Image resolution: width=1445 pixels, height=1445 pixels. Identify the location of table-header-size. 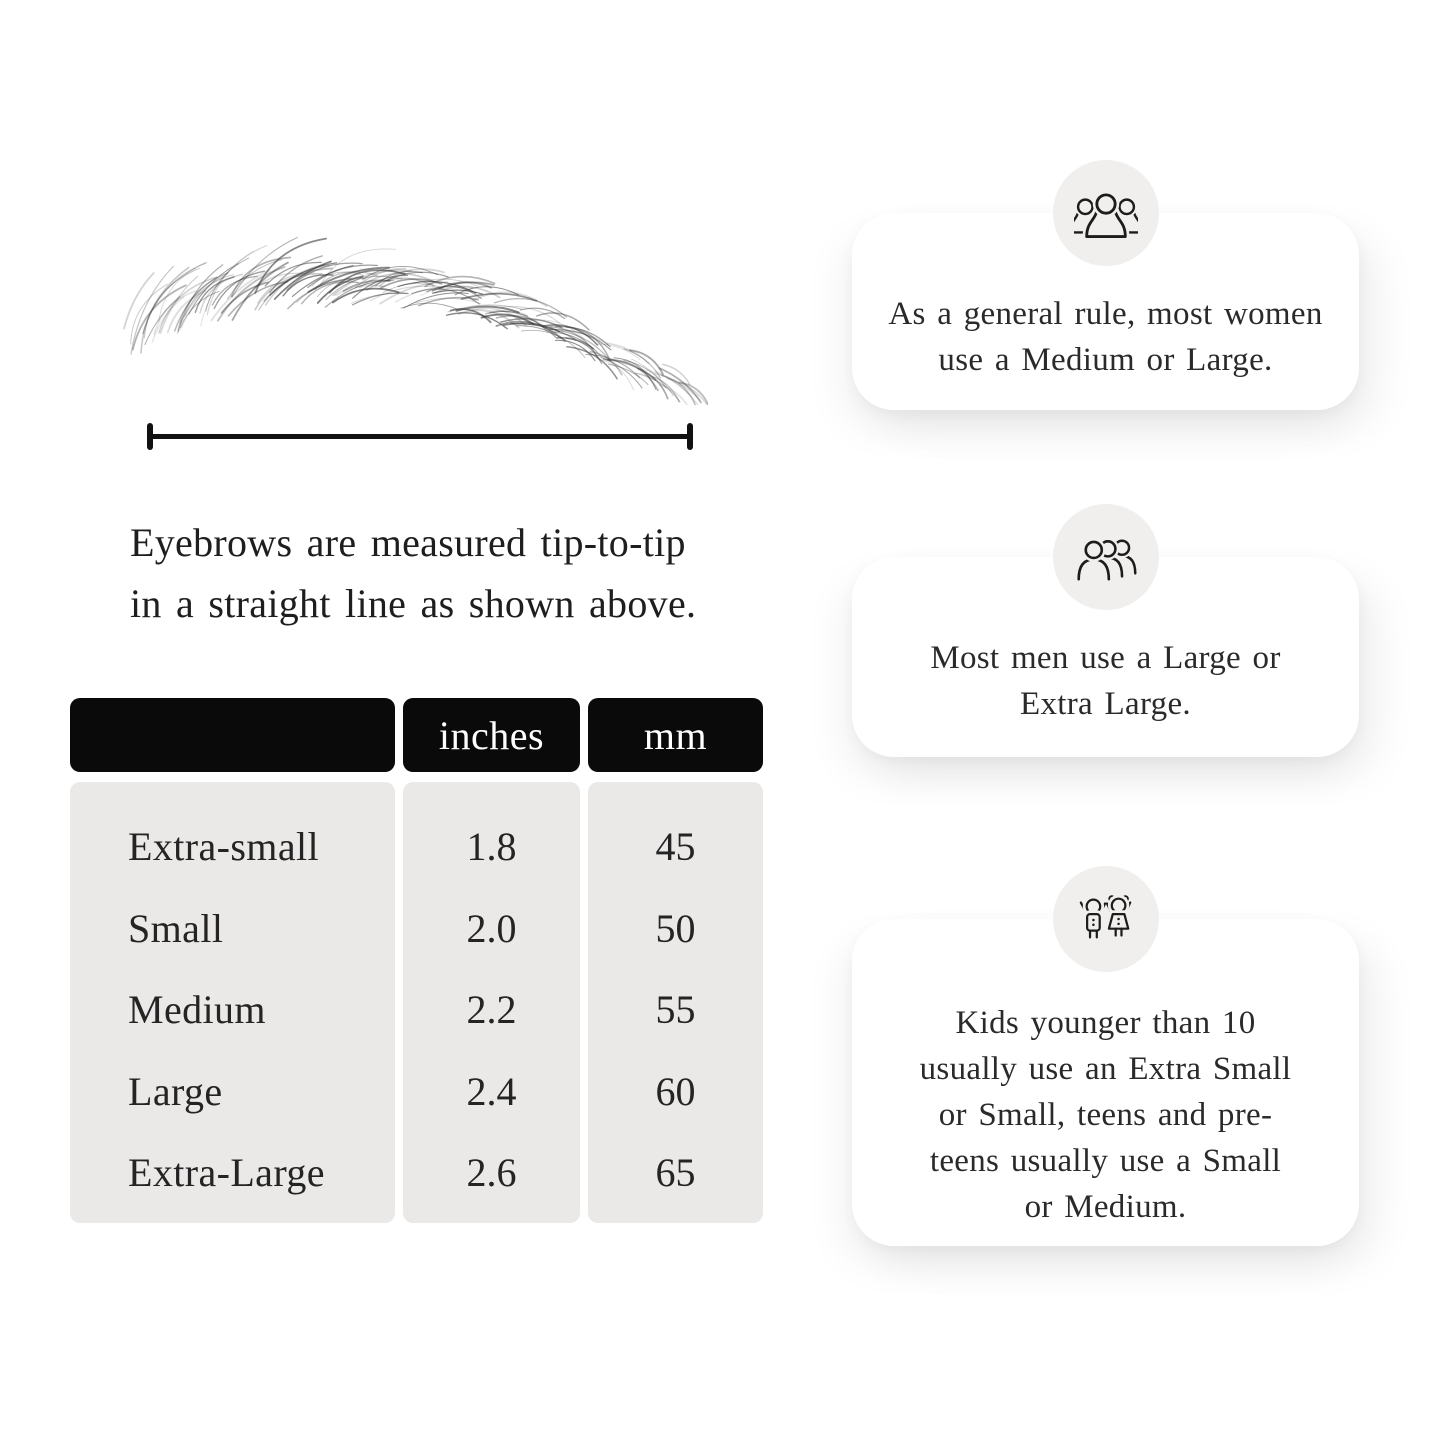
(232, 735).